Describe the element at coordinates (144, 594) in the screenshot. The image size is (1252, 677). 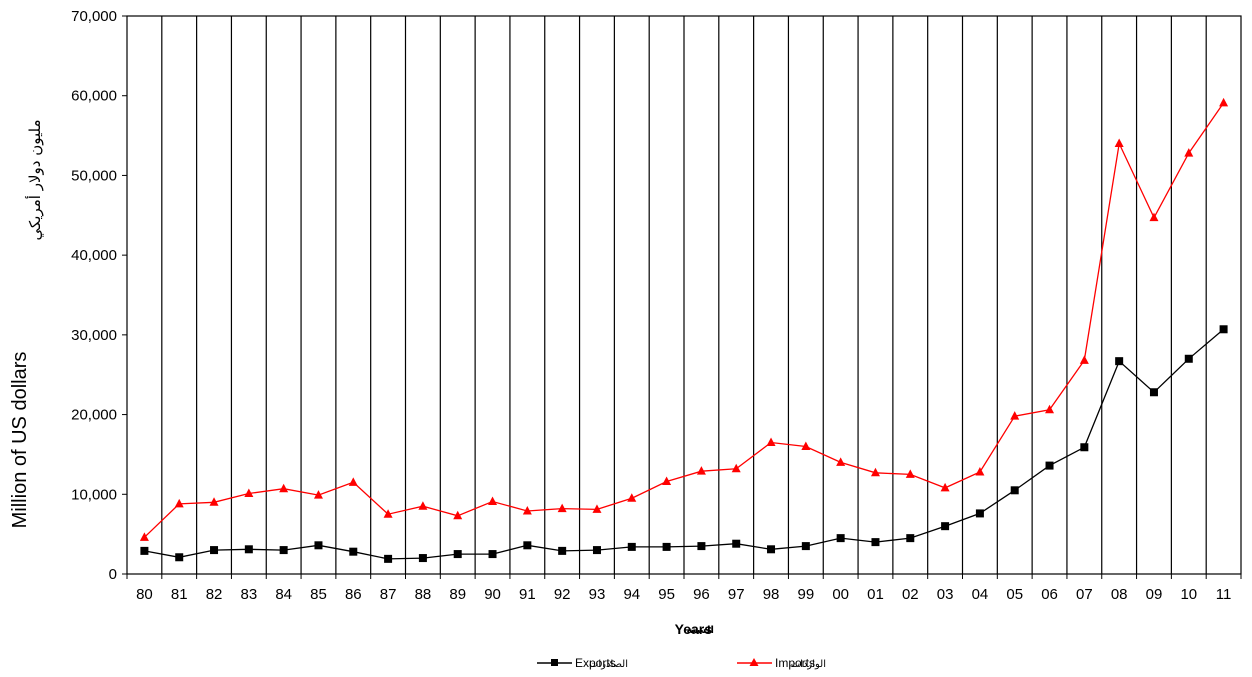
I see `x-tick-label: 80` at that location.